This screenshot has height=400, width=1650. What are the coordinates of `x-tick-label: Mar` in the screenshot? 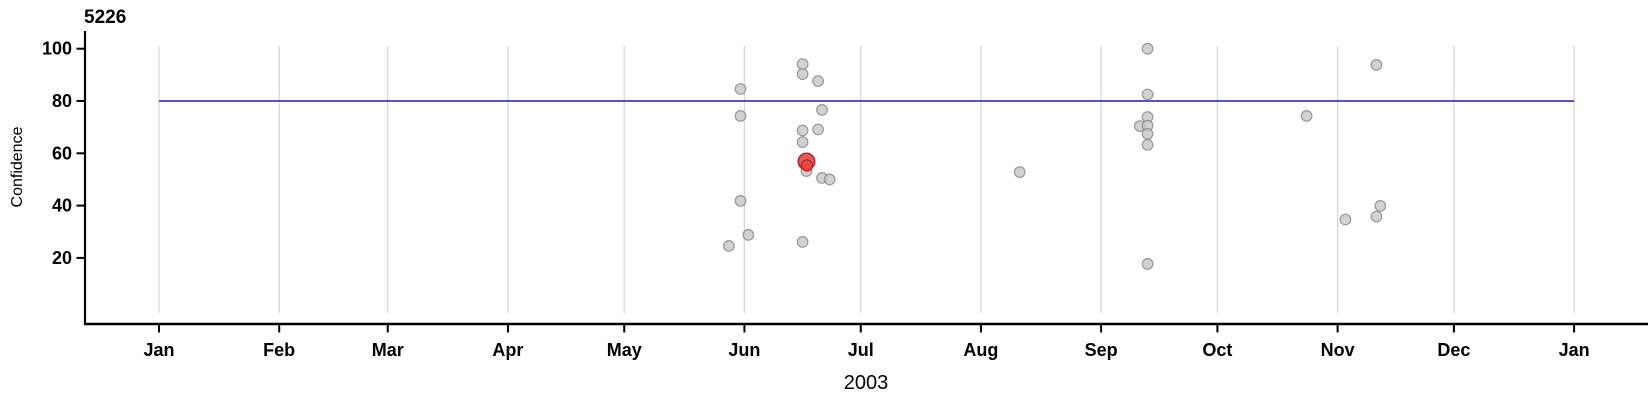 It's located at (388, 350).